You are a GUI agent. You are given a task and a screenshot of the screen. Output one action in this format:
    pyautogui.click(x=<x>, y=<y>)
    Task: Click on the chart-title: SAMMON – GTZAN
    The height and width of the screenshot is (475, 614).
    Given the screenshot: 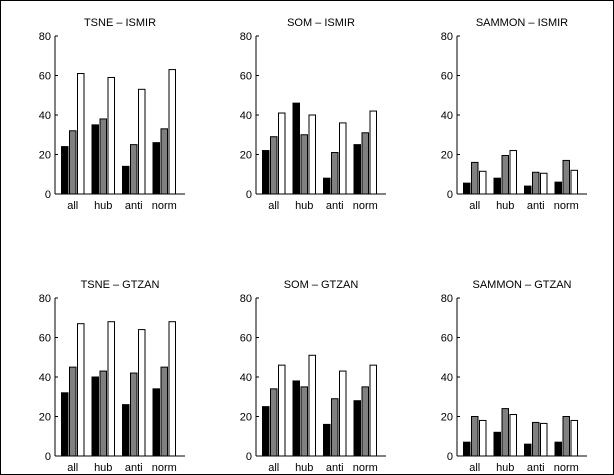 What is the action you would take?
    pyautogui.click(x=521, y=285)
    